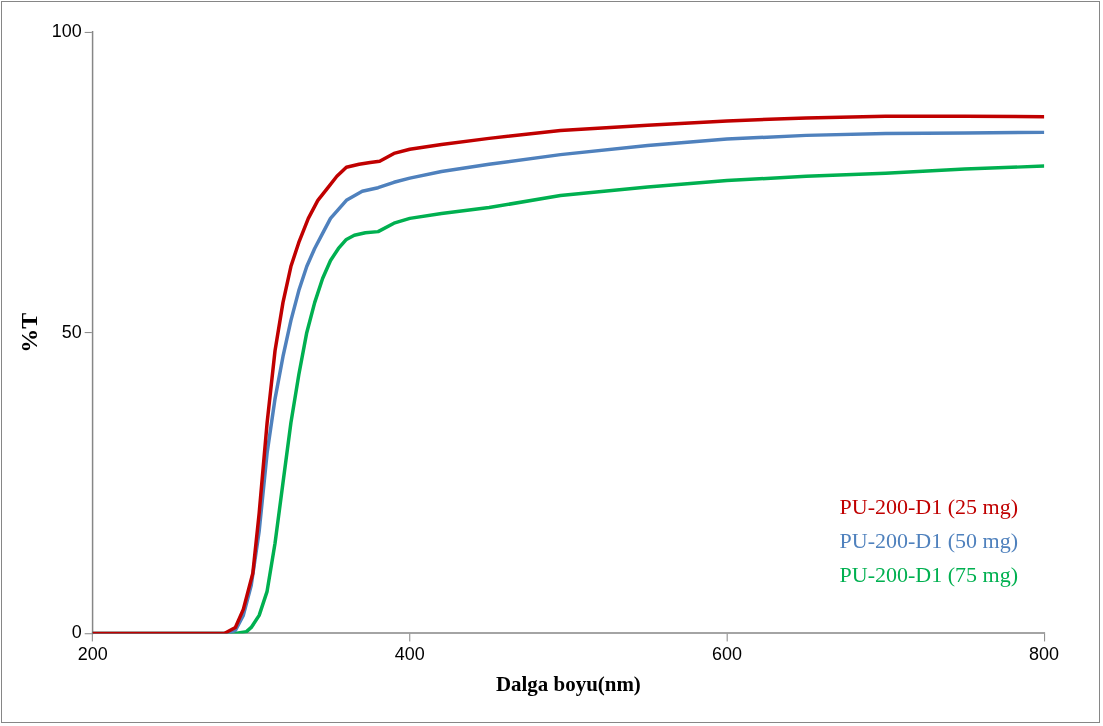 This screenshot has width=1103, height=726. I want to click on x-tick-label: 400, so click(409, 654).